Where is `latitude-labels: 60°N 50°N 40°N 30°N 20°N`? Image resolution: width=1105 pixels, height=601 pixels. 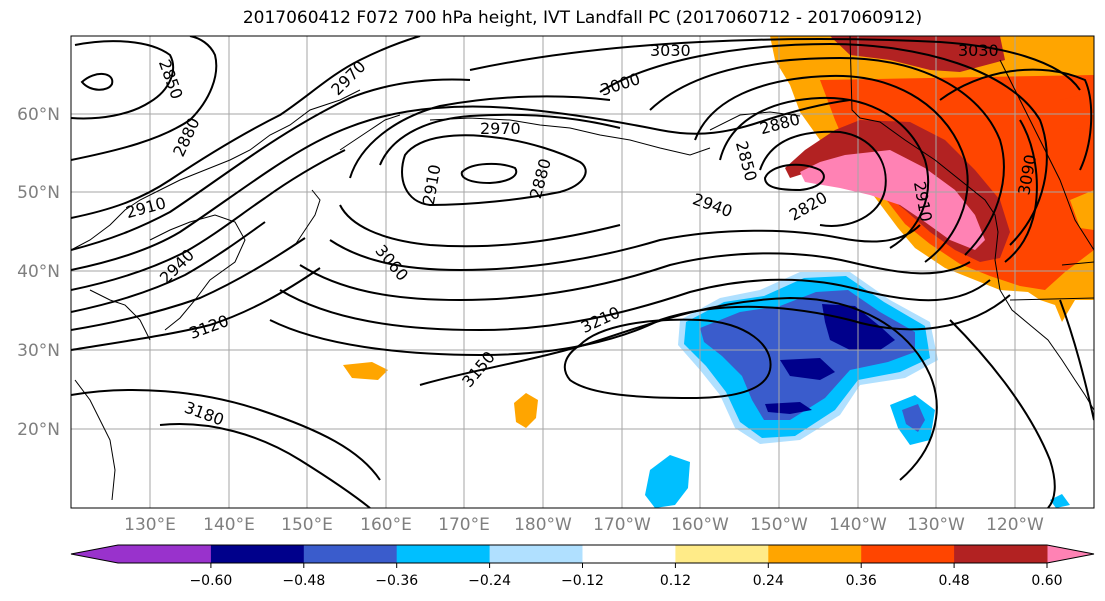 latitude-labels: 60°N 50°N 40°N 30°N 20°N is located at coordinates (38, 272).